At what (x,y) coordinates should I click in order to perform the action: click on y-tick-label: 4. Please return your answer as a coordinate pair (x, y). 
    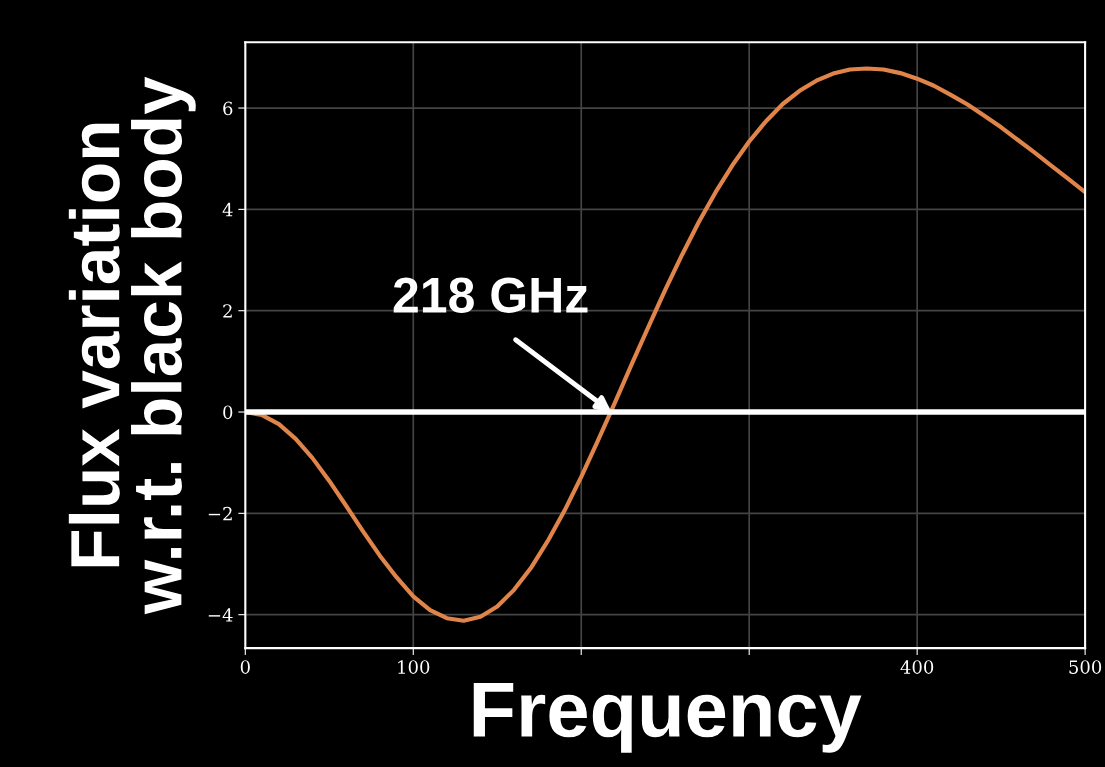
    Looking at the image, I should click on (227, 209).